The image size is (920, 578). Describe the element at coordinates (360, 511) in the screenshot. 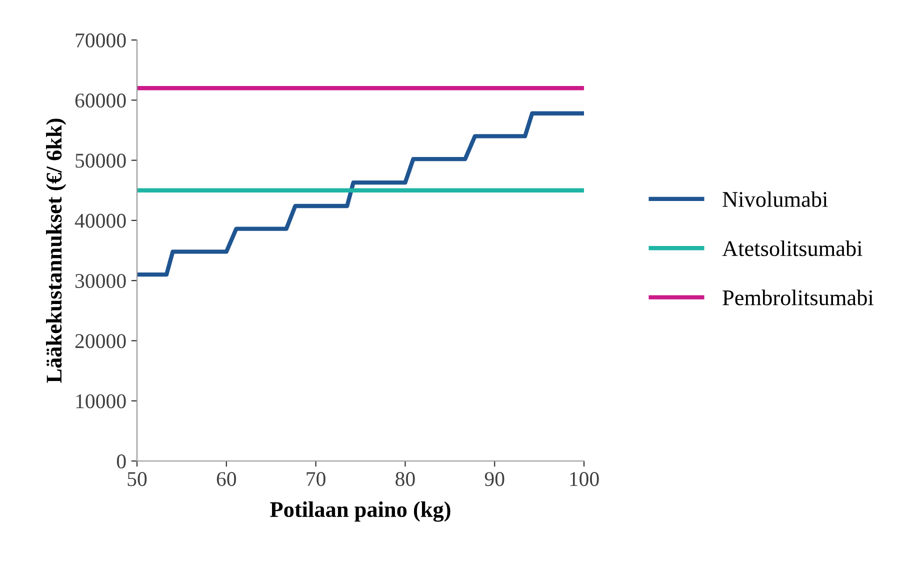

I see `x-axis-title: Potilaan paino (kg)` at that location.